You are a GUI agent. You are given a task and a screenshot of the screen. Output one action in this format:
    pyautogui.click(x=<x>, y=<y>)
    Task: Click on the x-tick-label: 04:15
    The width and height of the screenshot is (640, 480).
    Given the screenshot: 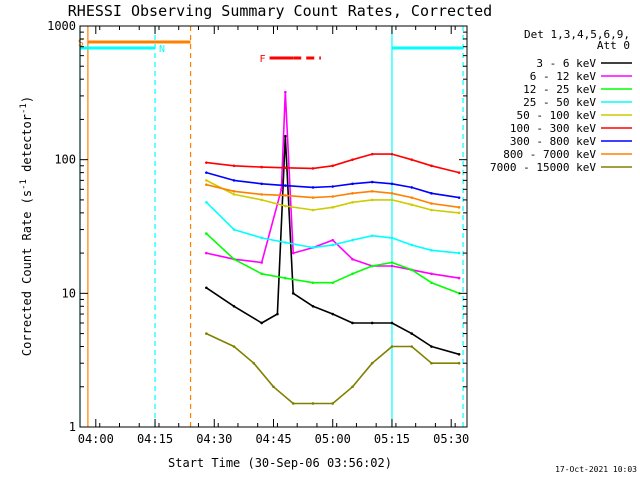 What is the action you would take?
    pyautogui.click(x=155, y=439)
    